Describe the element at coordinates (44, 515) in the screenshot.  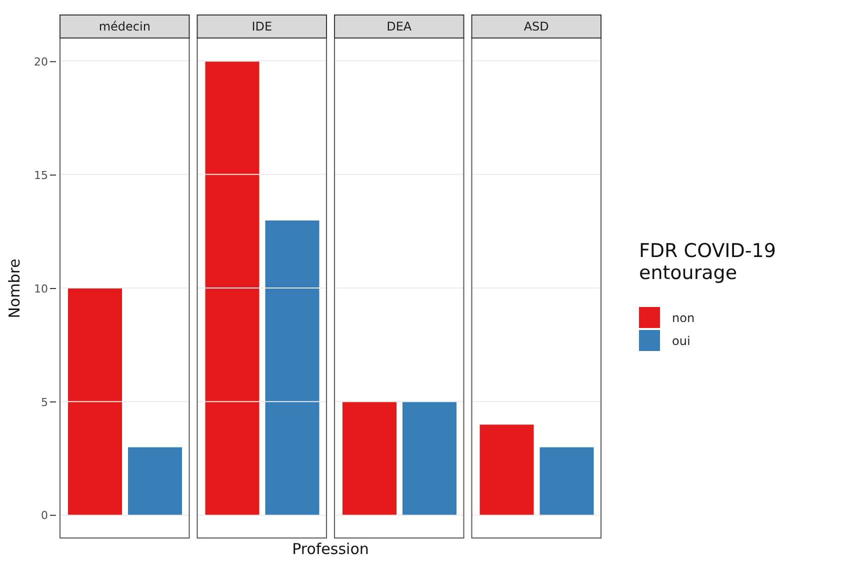
I see `y-tick-label: 0` at that location.